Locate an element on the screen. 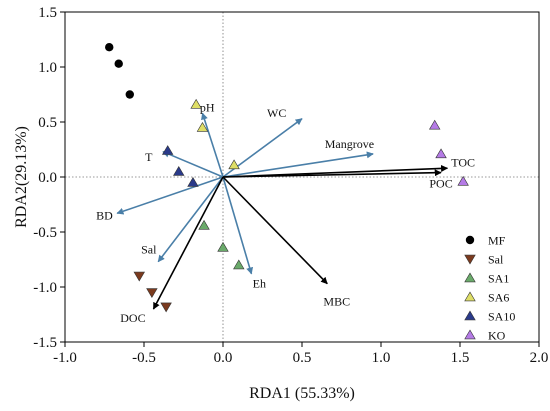  y-tick-label: 1.0 is located at coordinates (47, 68).